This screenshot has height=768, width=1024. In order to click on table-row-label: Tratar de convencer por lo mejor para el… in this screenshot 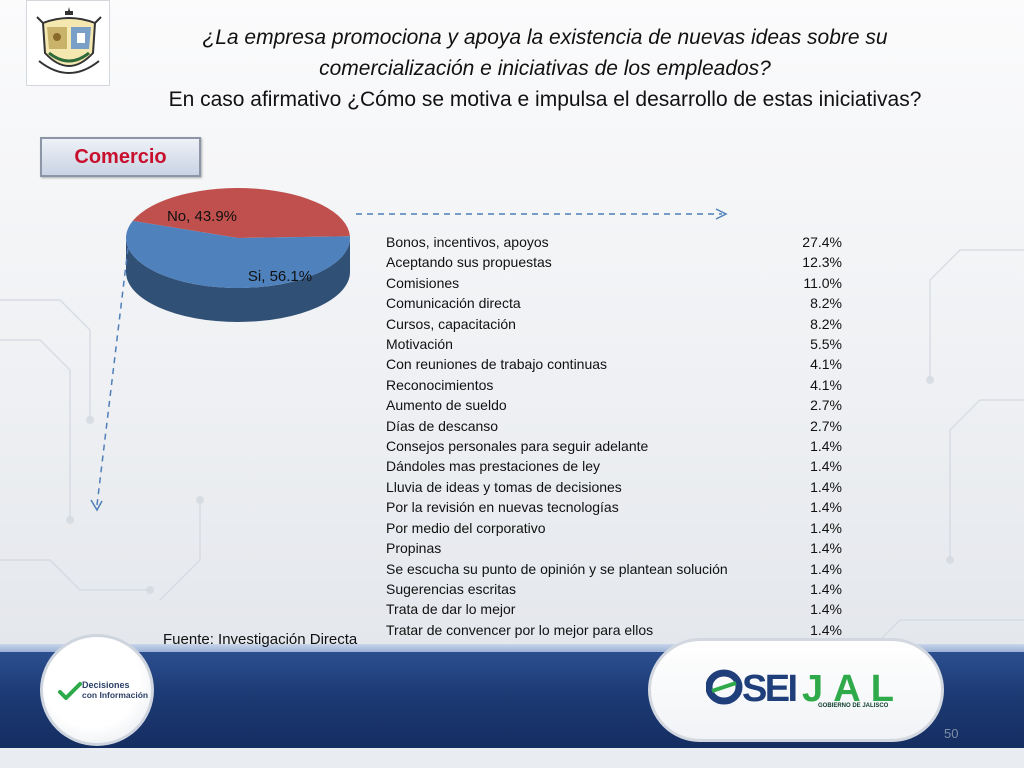, I will do `click(520, 629)`.